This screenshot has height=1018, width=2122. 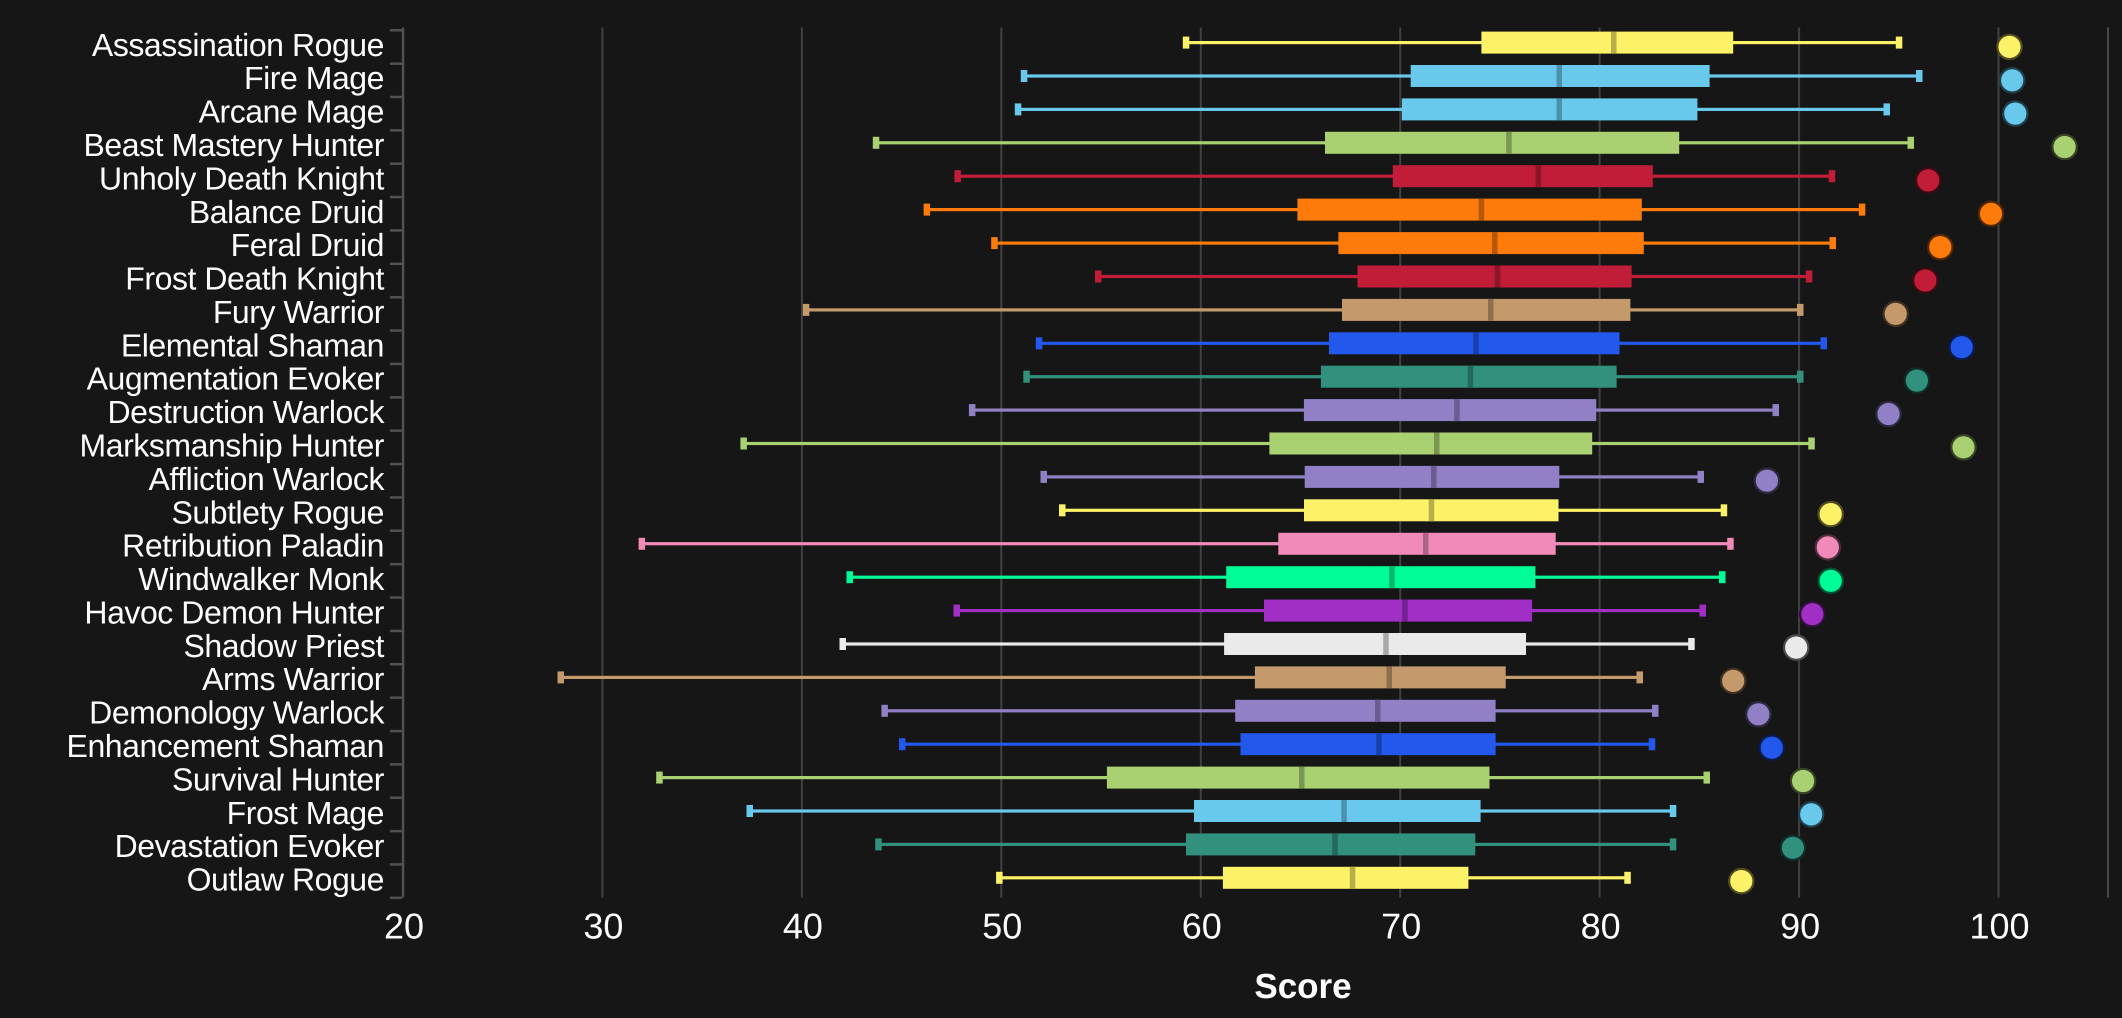 What do you see at coordinates (246, 412) in the screenshot?
I see `svg-text: Destruction Warlock` at bounding box center [246, 412].